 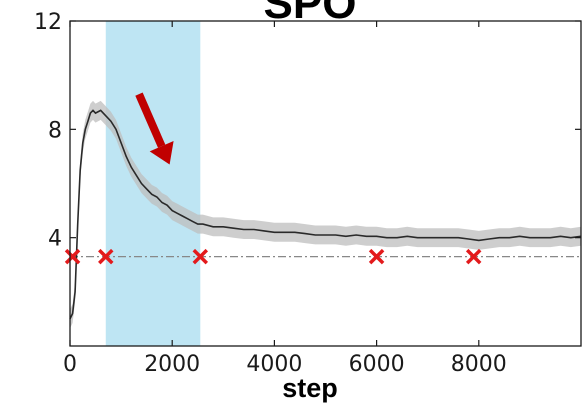 I want to click on marker-layer, so click(x=273, y=256).